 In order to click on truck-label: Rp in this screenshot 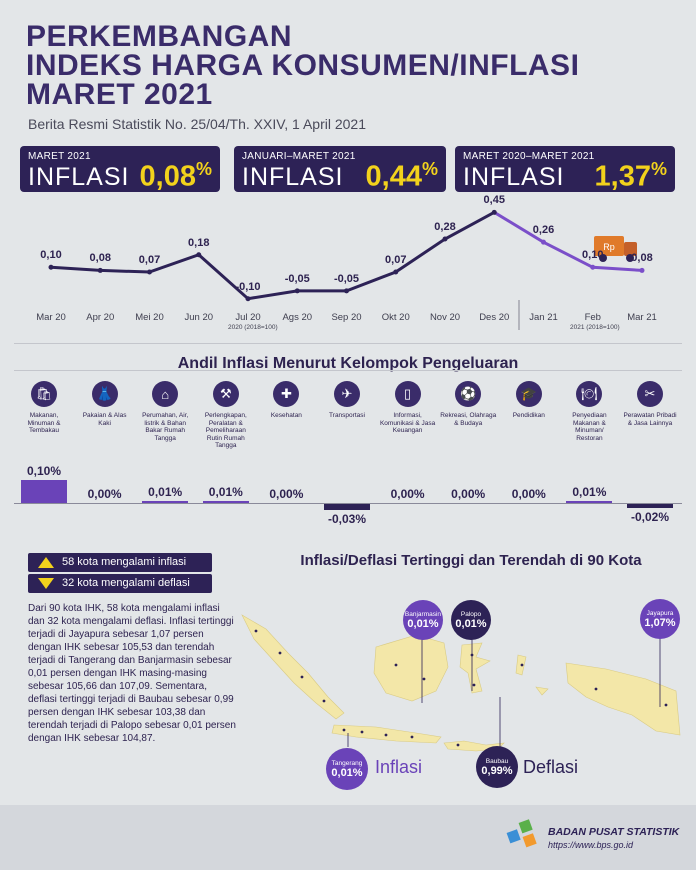, I will do `click(609, 247)`.